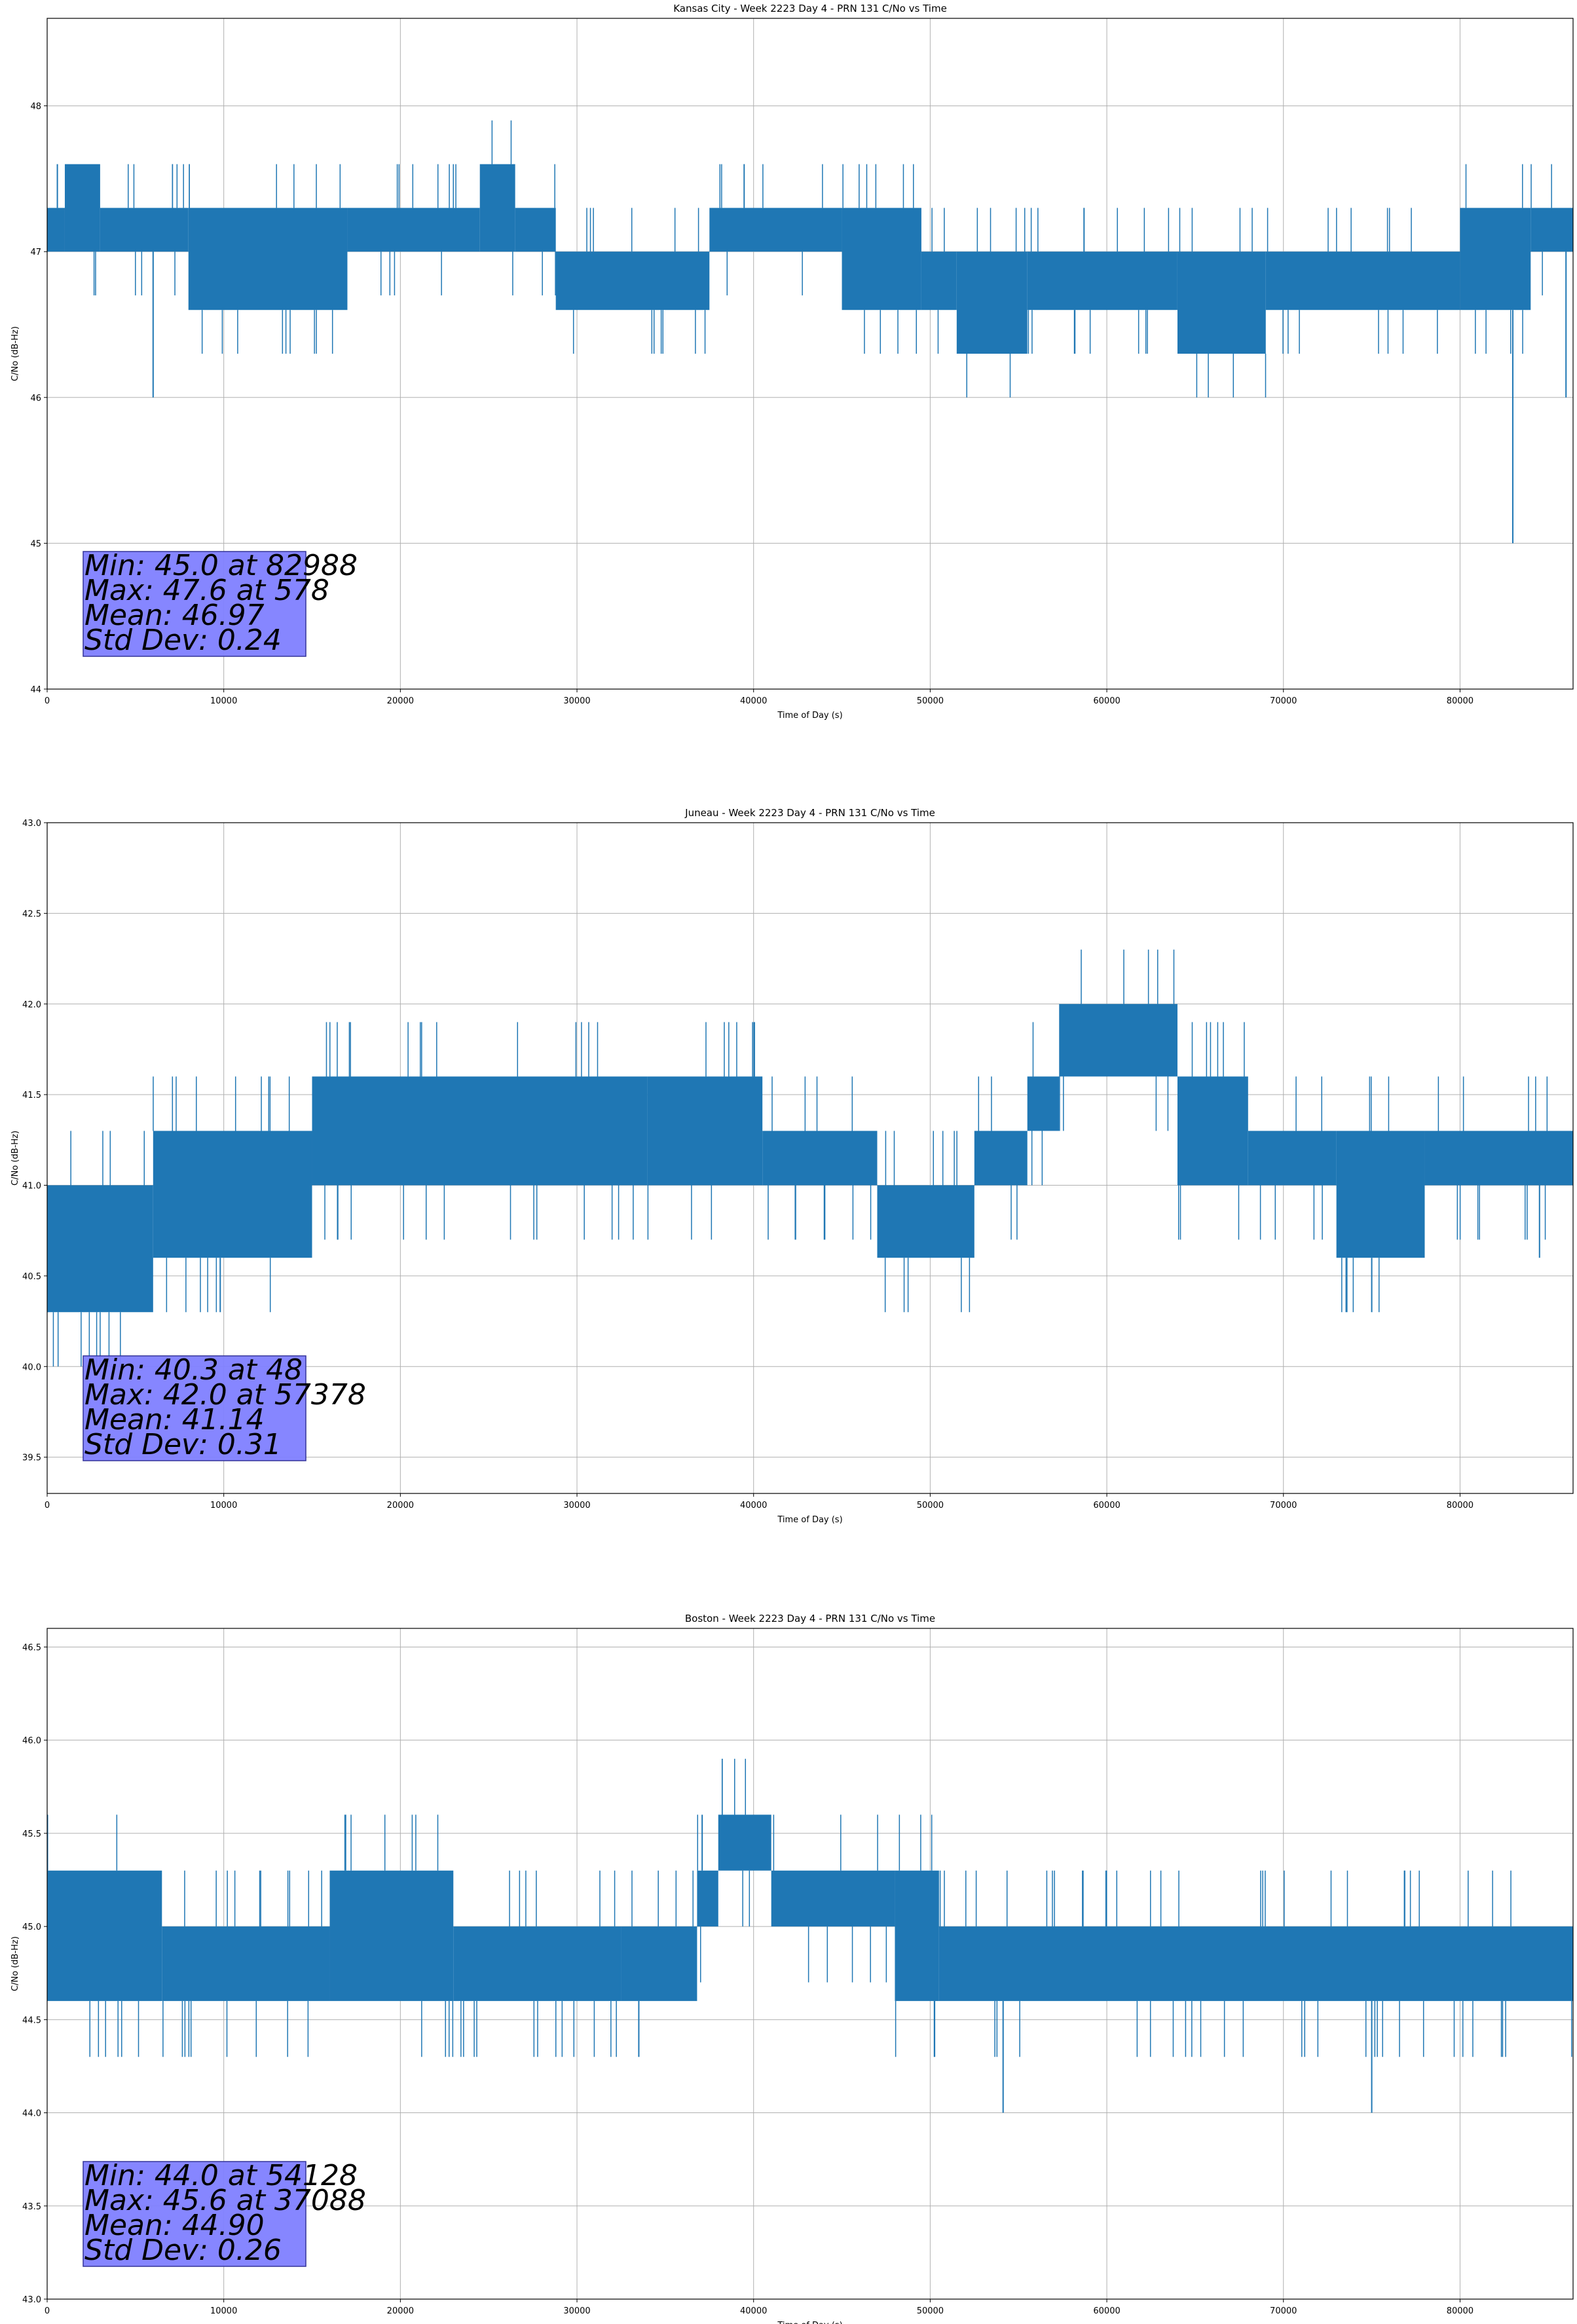 The image size is (1577, 2324). What do you see at coordinates (810, 1936) in the screenshot?
I see `series-line` at bounding box center [810, 1936].